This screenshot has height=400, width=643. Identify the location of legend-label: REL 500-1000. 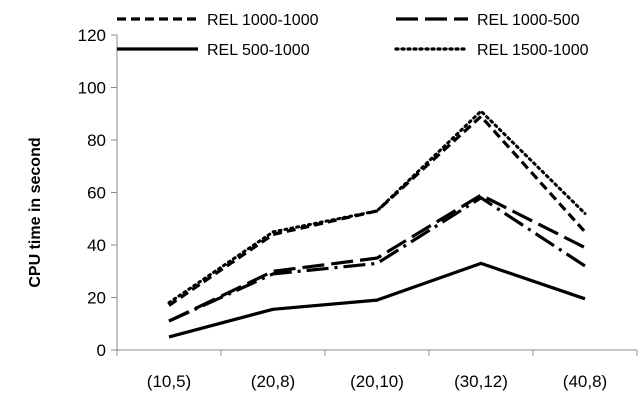
(258, 50).